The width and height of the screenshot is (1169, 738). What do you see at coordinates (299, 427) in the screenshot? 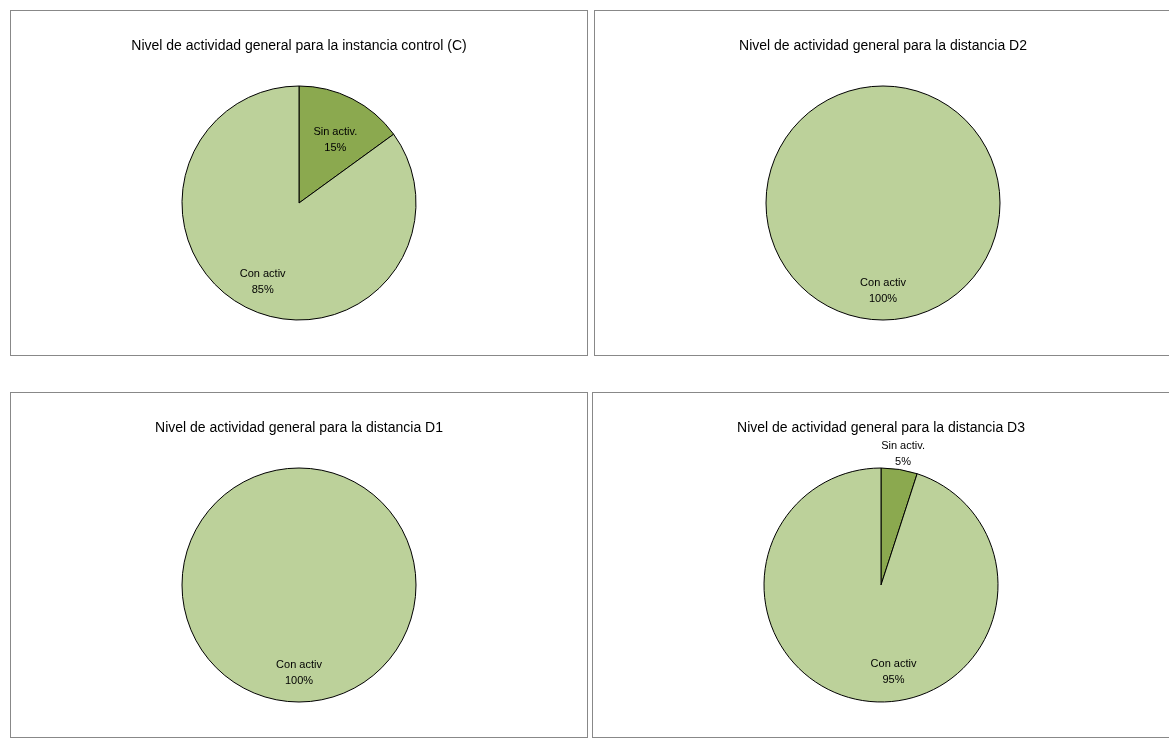
I see `chart-title: Nivel de actividad general para la distancia D1` at bounding box center [299, 427].